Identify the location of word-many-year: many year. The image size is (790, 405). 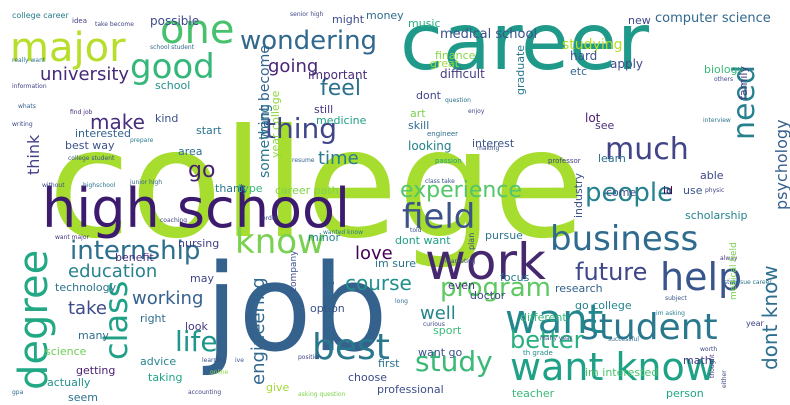
(556, 338).